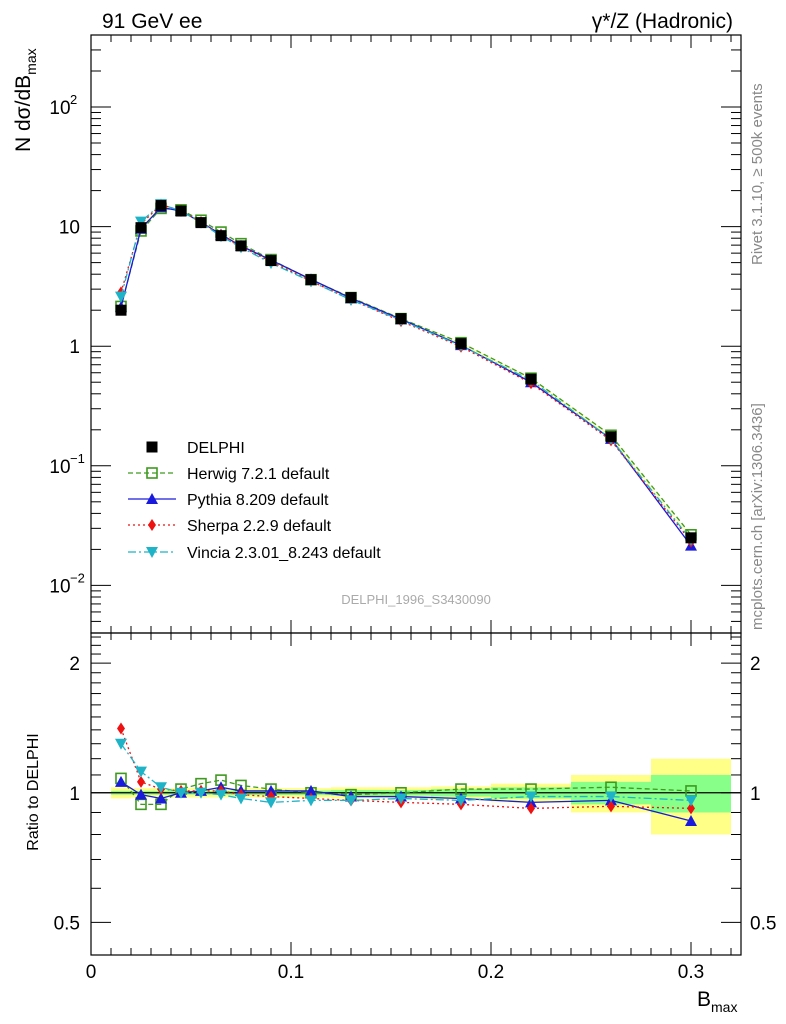 This screenshot has width=786, height=1024. Describe the element at coordinates (152, 525) in the screenshot. I see `legend-marker-sherpa` at that location.